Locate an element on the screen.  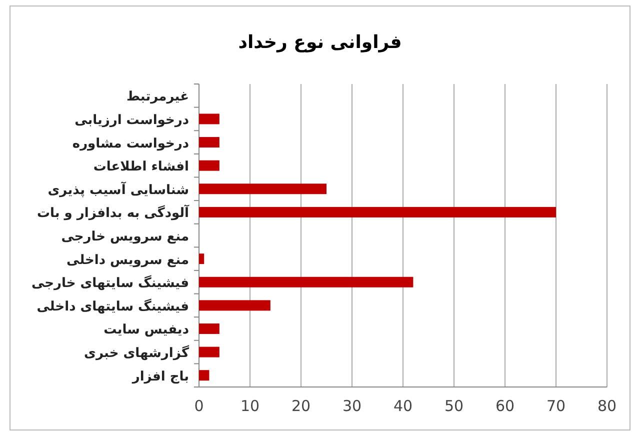
xtick: 60 is located at coordinates (505, 406).